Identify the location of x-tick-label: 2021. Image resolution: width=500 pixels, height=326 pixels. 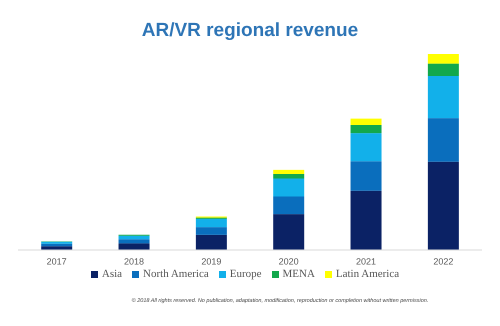
(366, 261).